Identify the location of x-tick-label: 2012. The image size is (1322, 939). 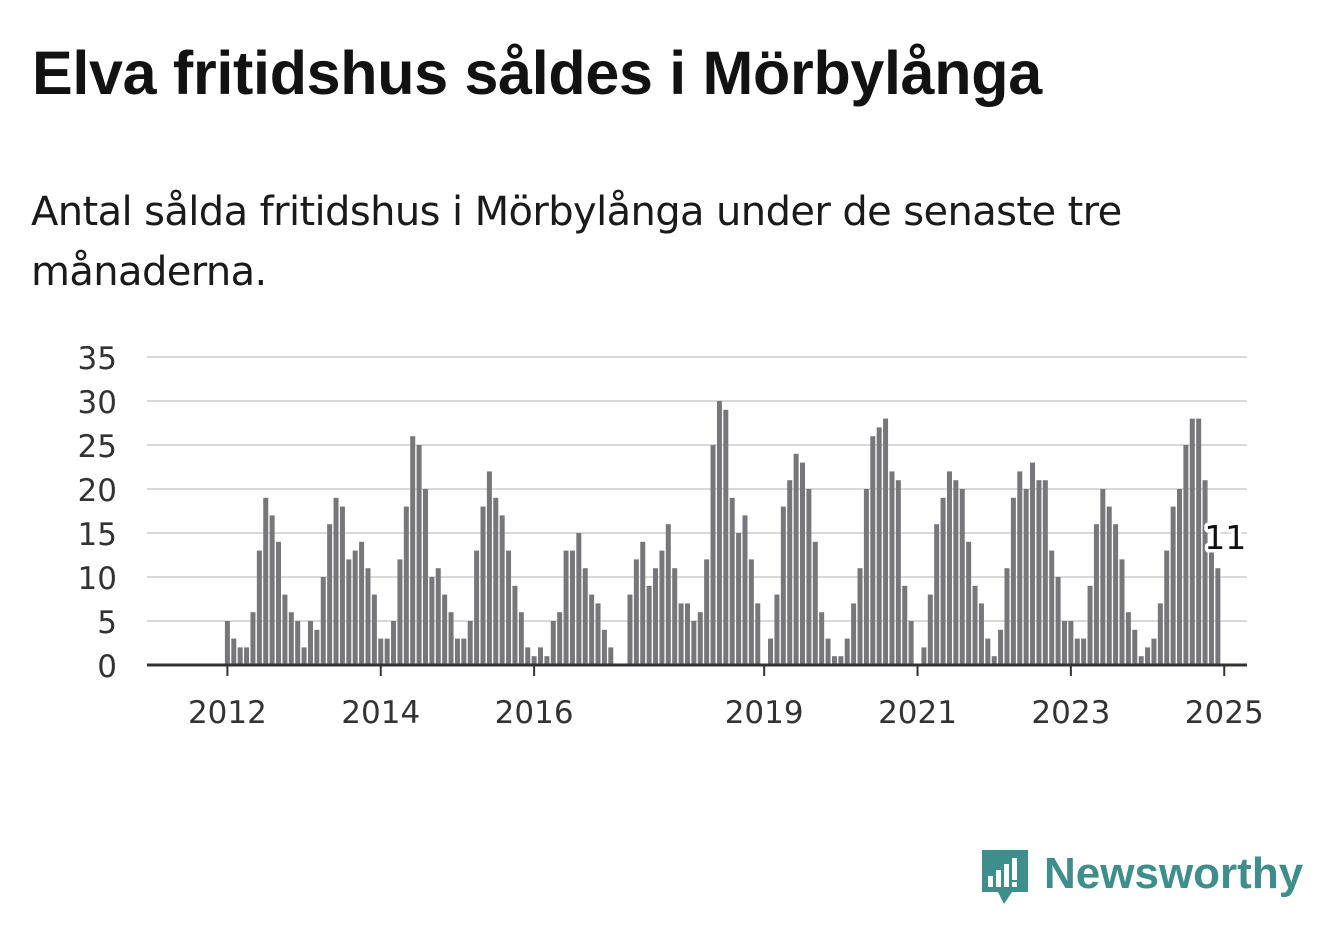
(227, 713).